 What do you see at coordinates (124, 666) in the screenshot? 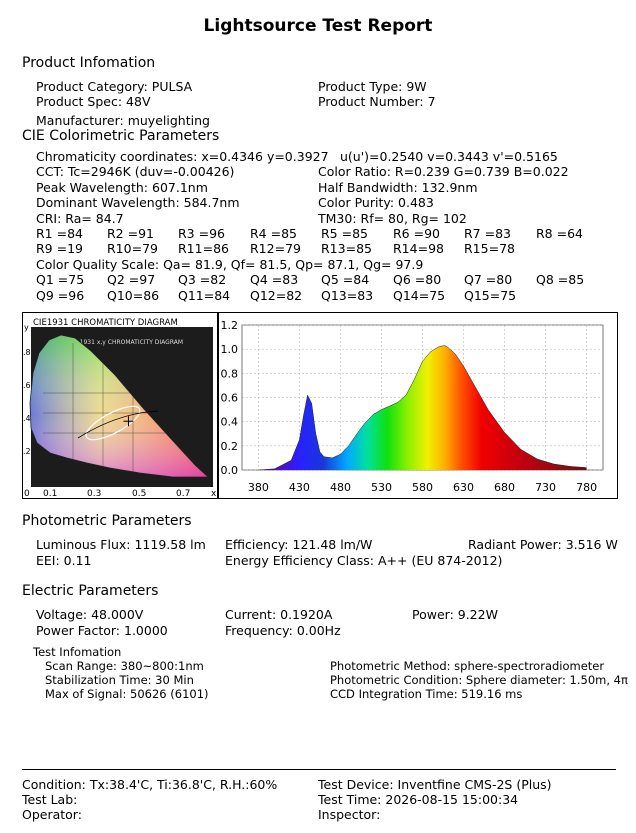
I see `scan-range: Scan Range: 380~800:1nm` at bounding box center [124, 666].